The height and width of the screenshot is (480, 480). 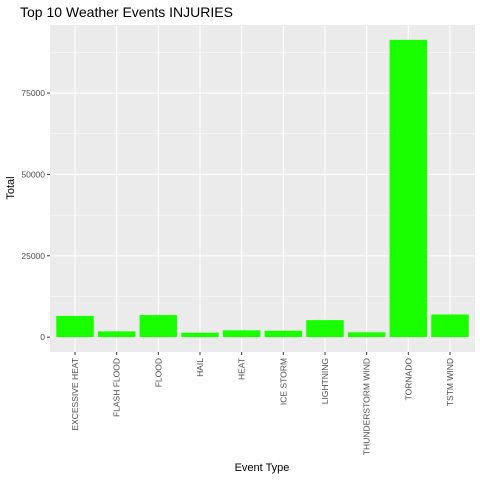 What do you see at coordinates (42, 337) in the screenshot?
I see `y-tick-label: 0` at bounding box center [42, 337].